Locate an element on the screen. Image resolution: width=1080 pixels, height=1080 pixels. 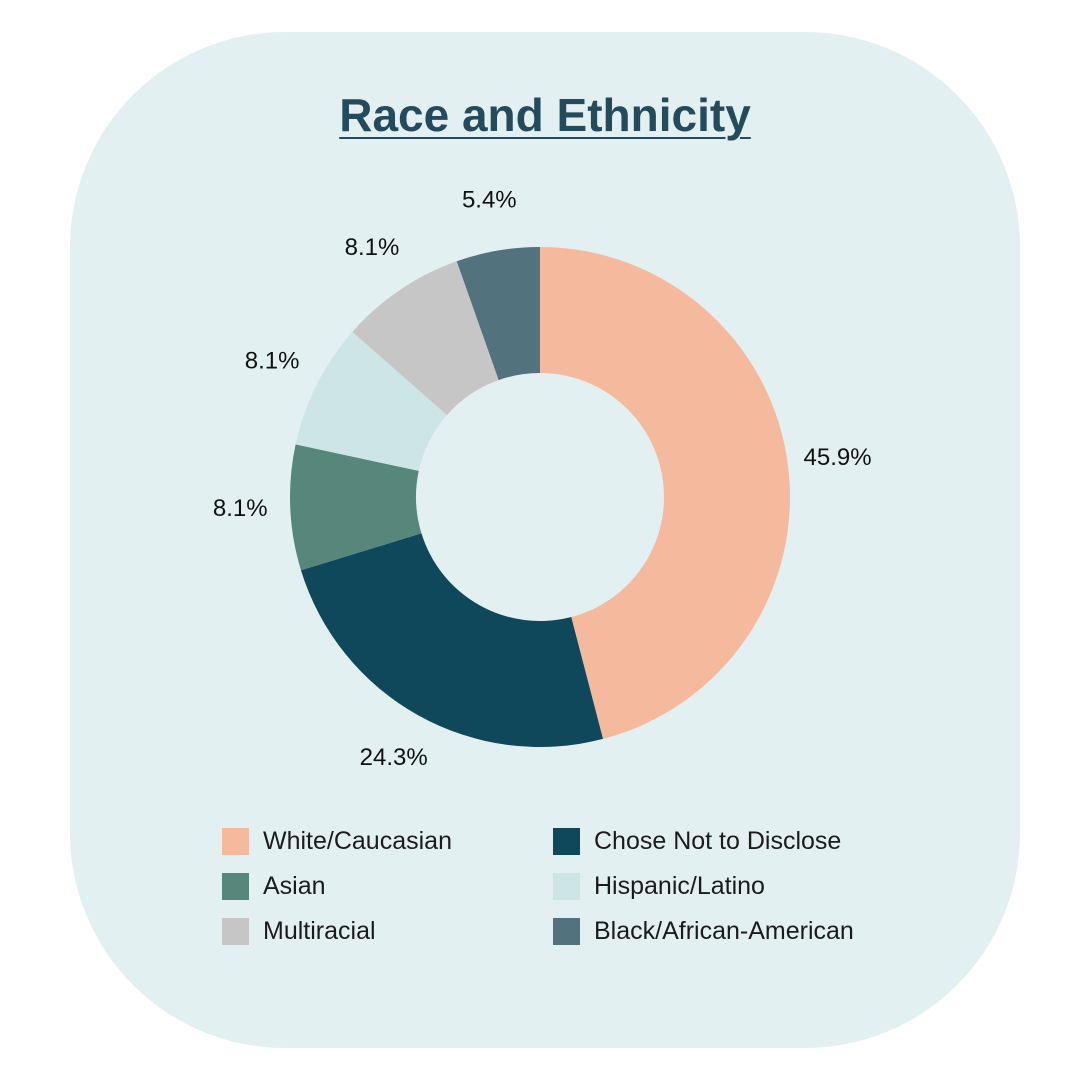
legend-item-asian: Asian is located at coordinates (387, 886).